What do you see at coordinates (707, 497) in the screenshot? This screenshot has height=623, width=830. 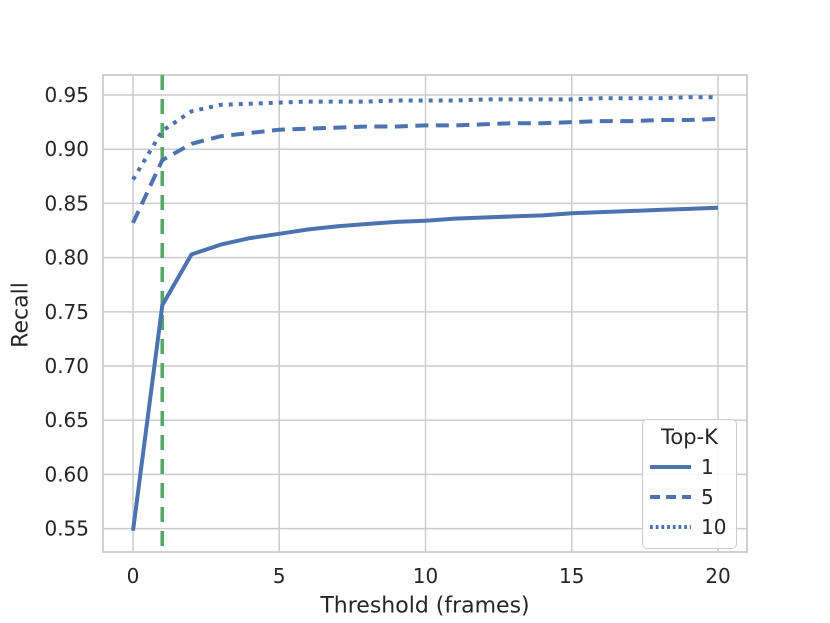 I see `legend-entry-label: 5` at bounding box center [707, 497].